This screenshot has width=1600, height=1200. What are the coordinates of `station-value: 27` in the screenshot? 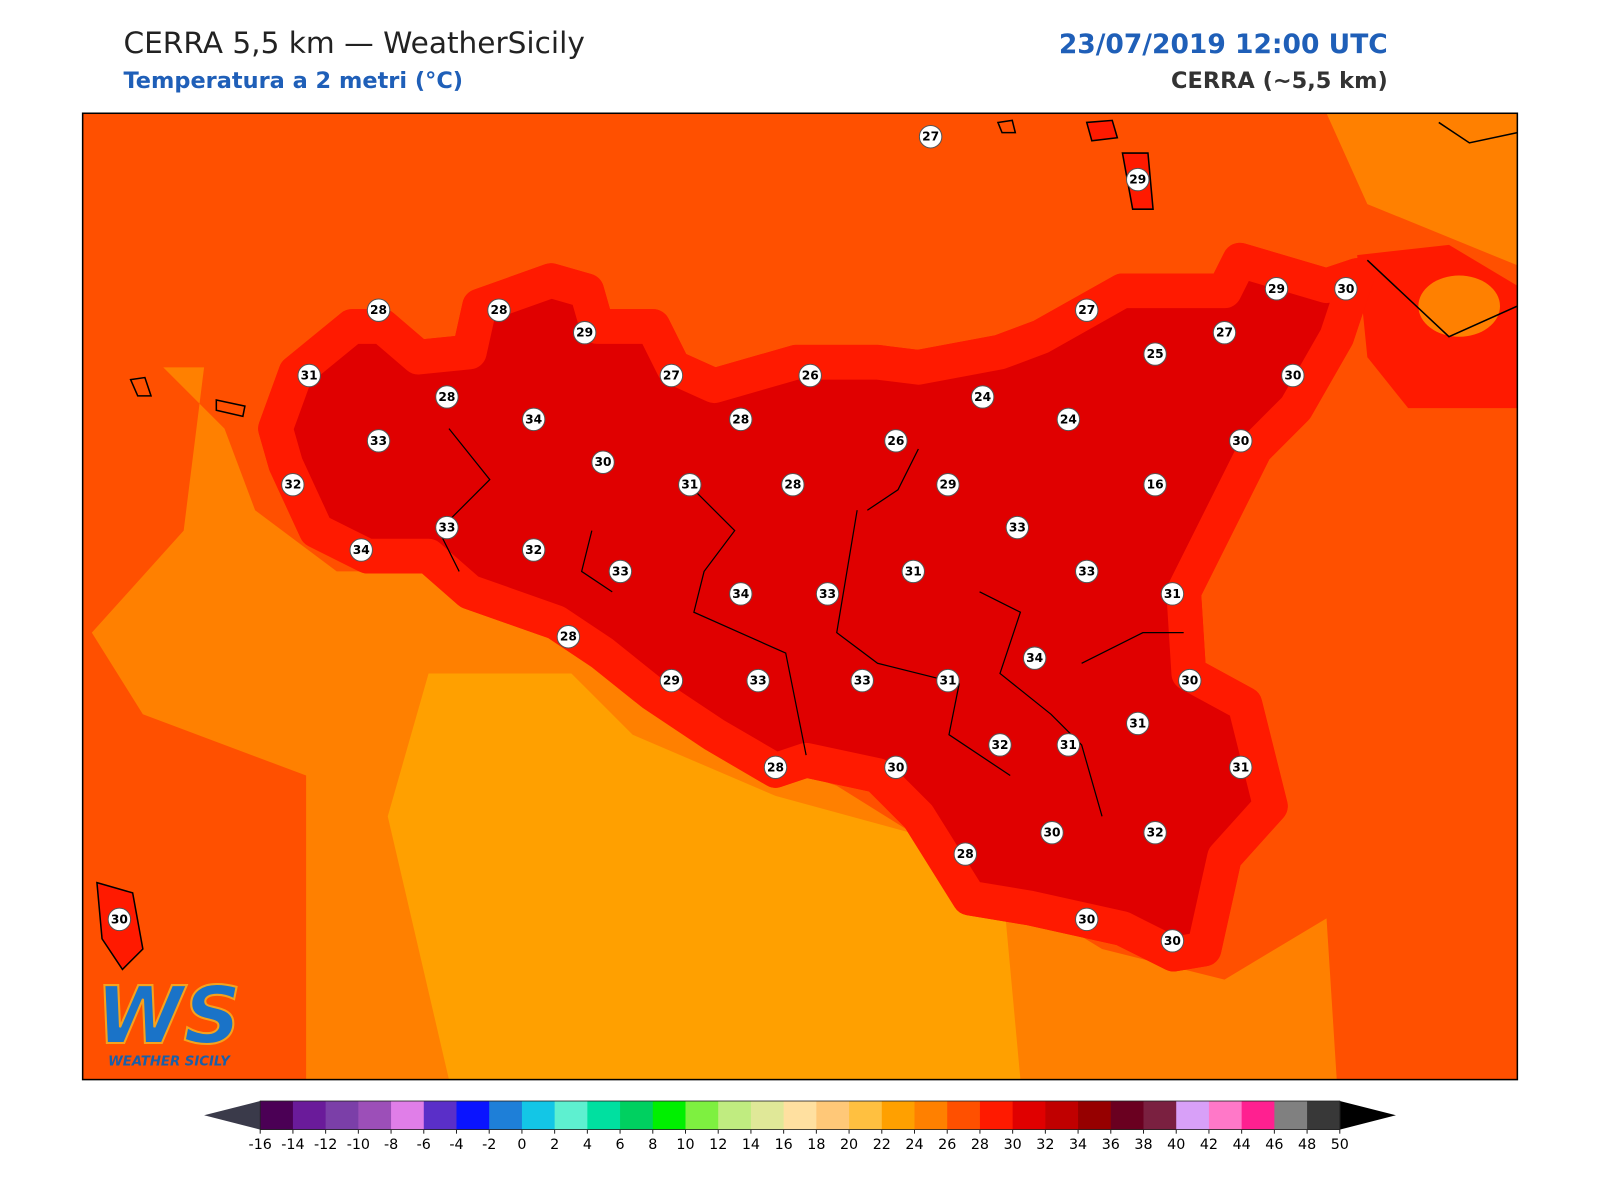 It's located at (930, 137).